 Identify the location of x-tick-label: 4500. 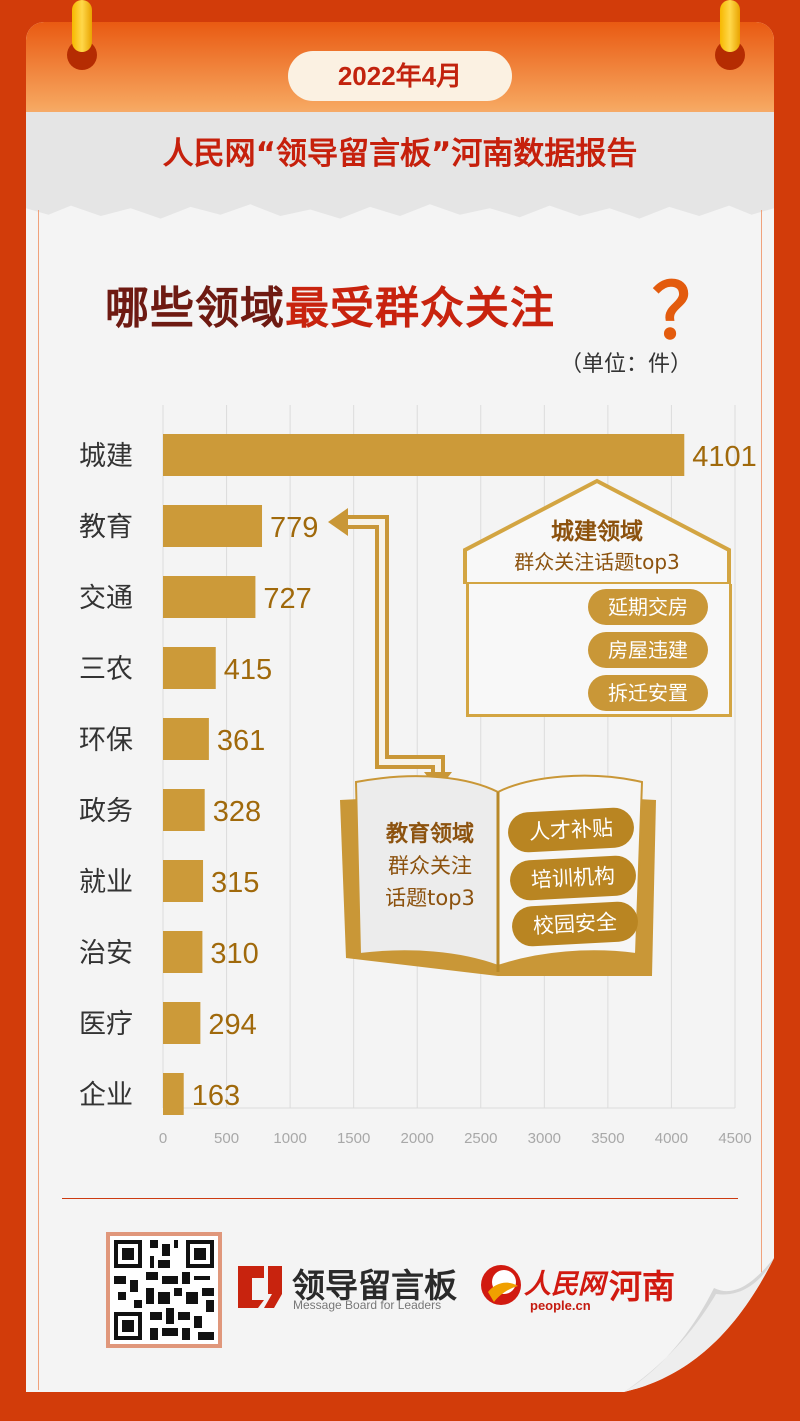
(734, 1138).